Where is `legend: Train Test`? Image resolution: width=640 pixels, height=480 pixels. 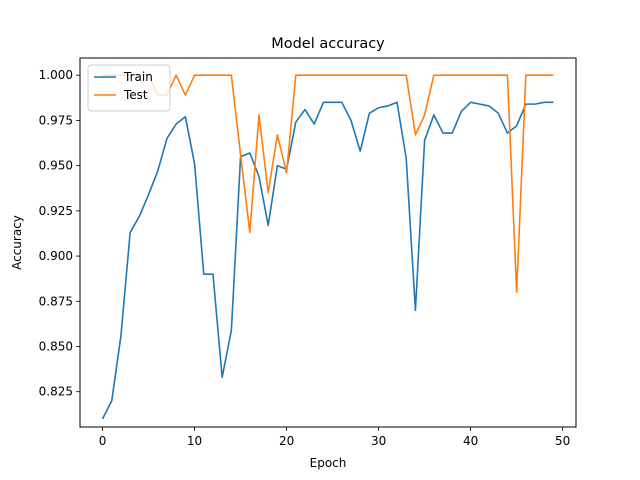
legend: Train Test is located at coordinates (129, 88).